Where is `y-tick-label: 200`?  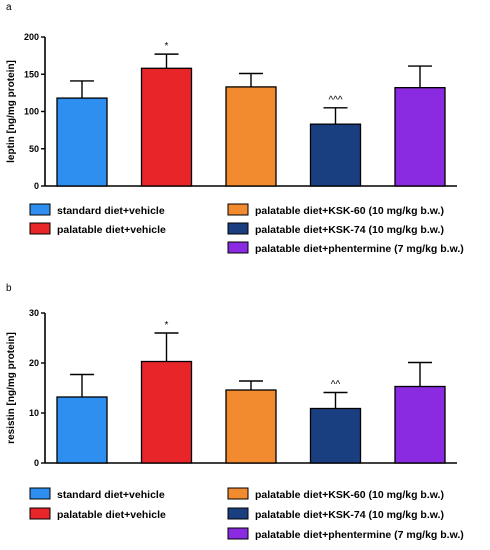
y-tick-label: 200 is located at coordinates (31, 37).